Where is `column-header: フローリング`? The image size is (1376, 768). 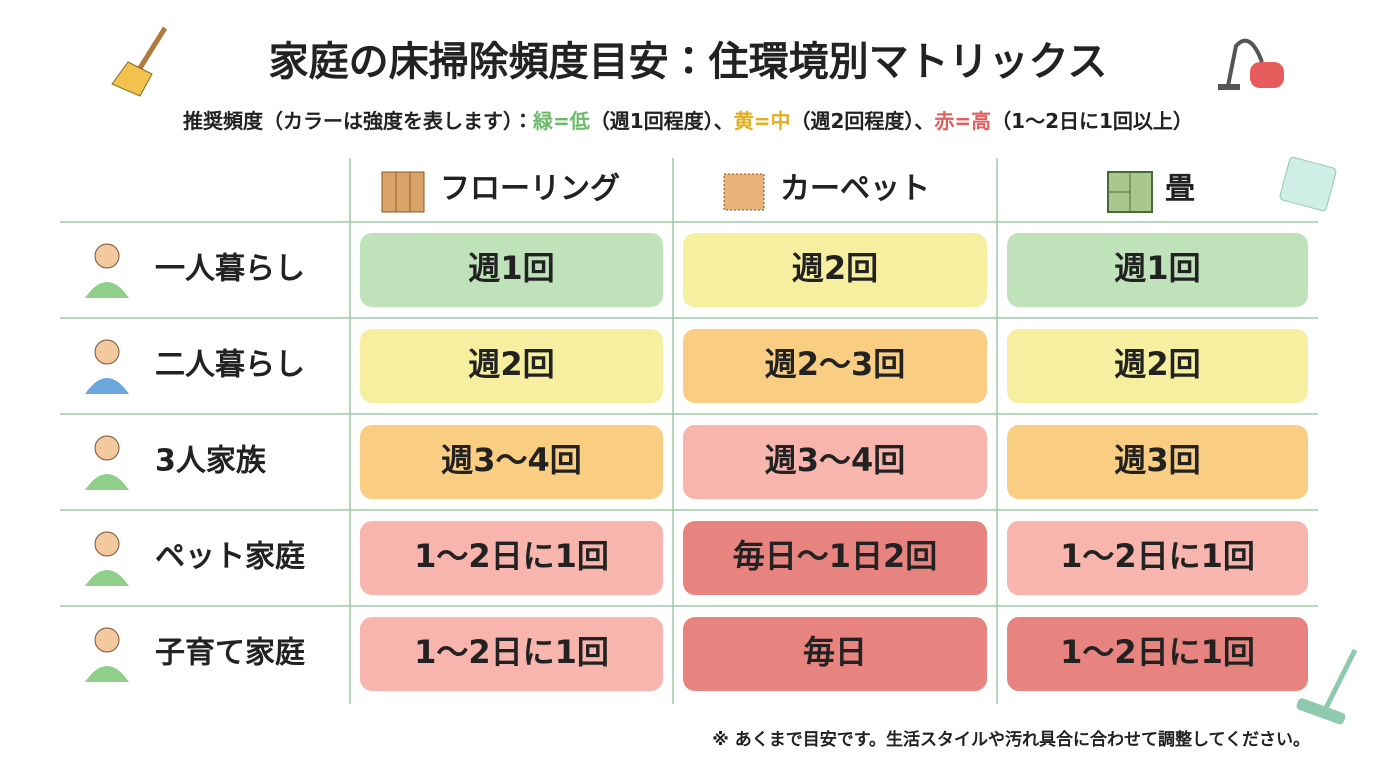
column-header: フローリング is located at coordinates (530, 189).